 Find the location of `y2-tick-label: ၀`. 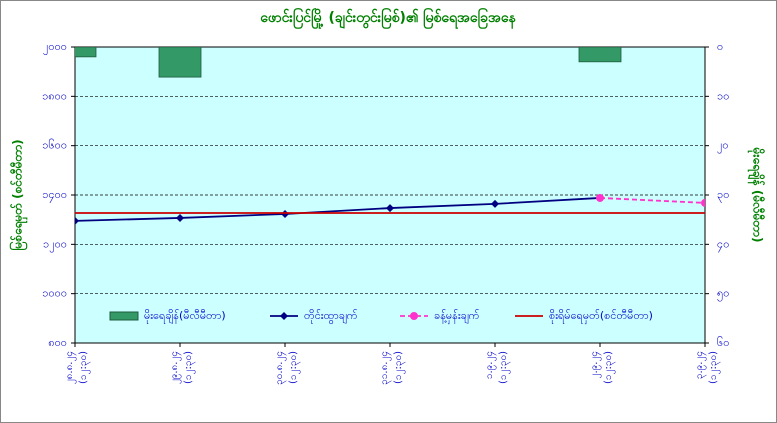

y2-tick-label: ၀ is located at coordinates (720, 46).